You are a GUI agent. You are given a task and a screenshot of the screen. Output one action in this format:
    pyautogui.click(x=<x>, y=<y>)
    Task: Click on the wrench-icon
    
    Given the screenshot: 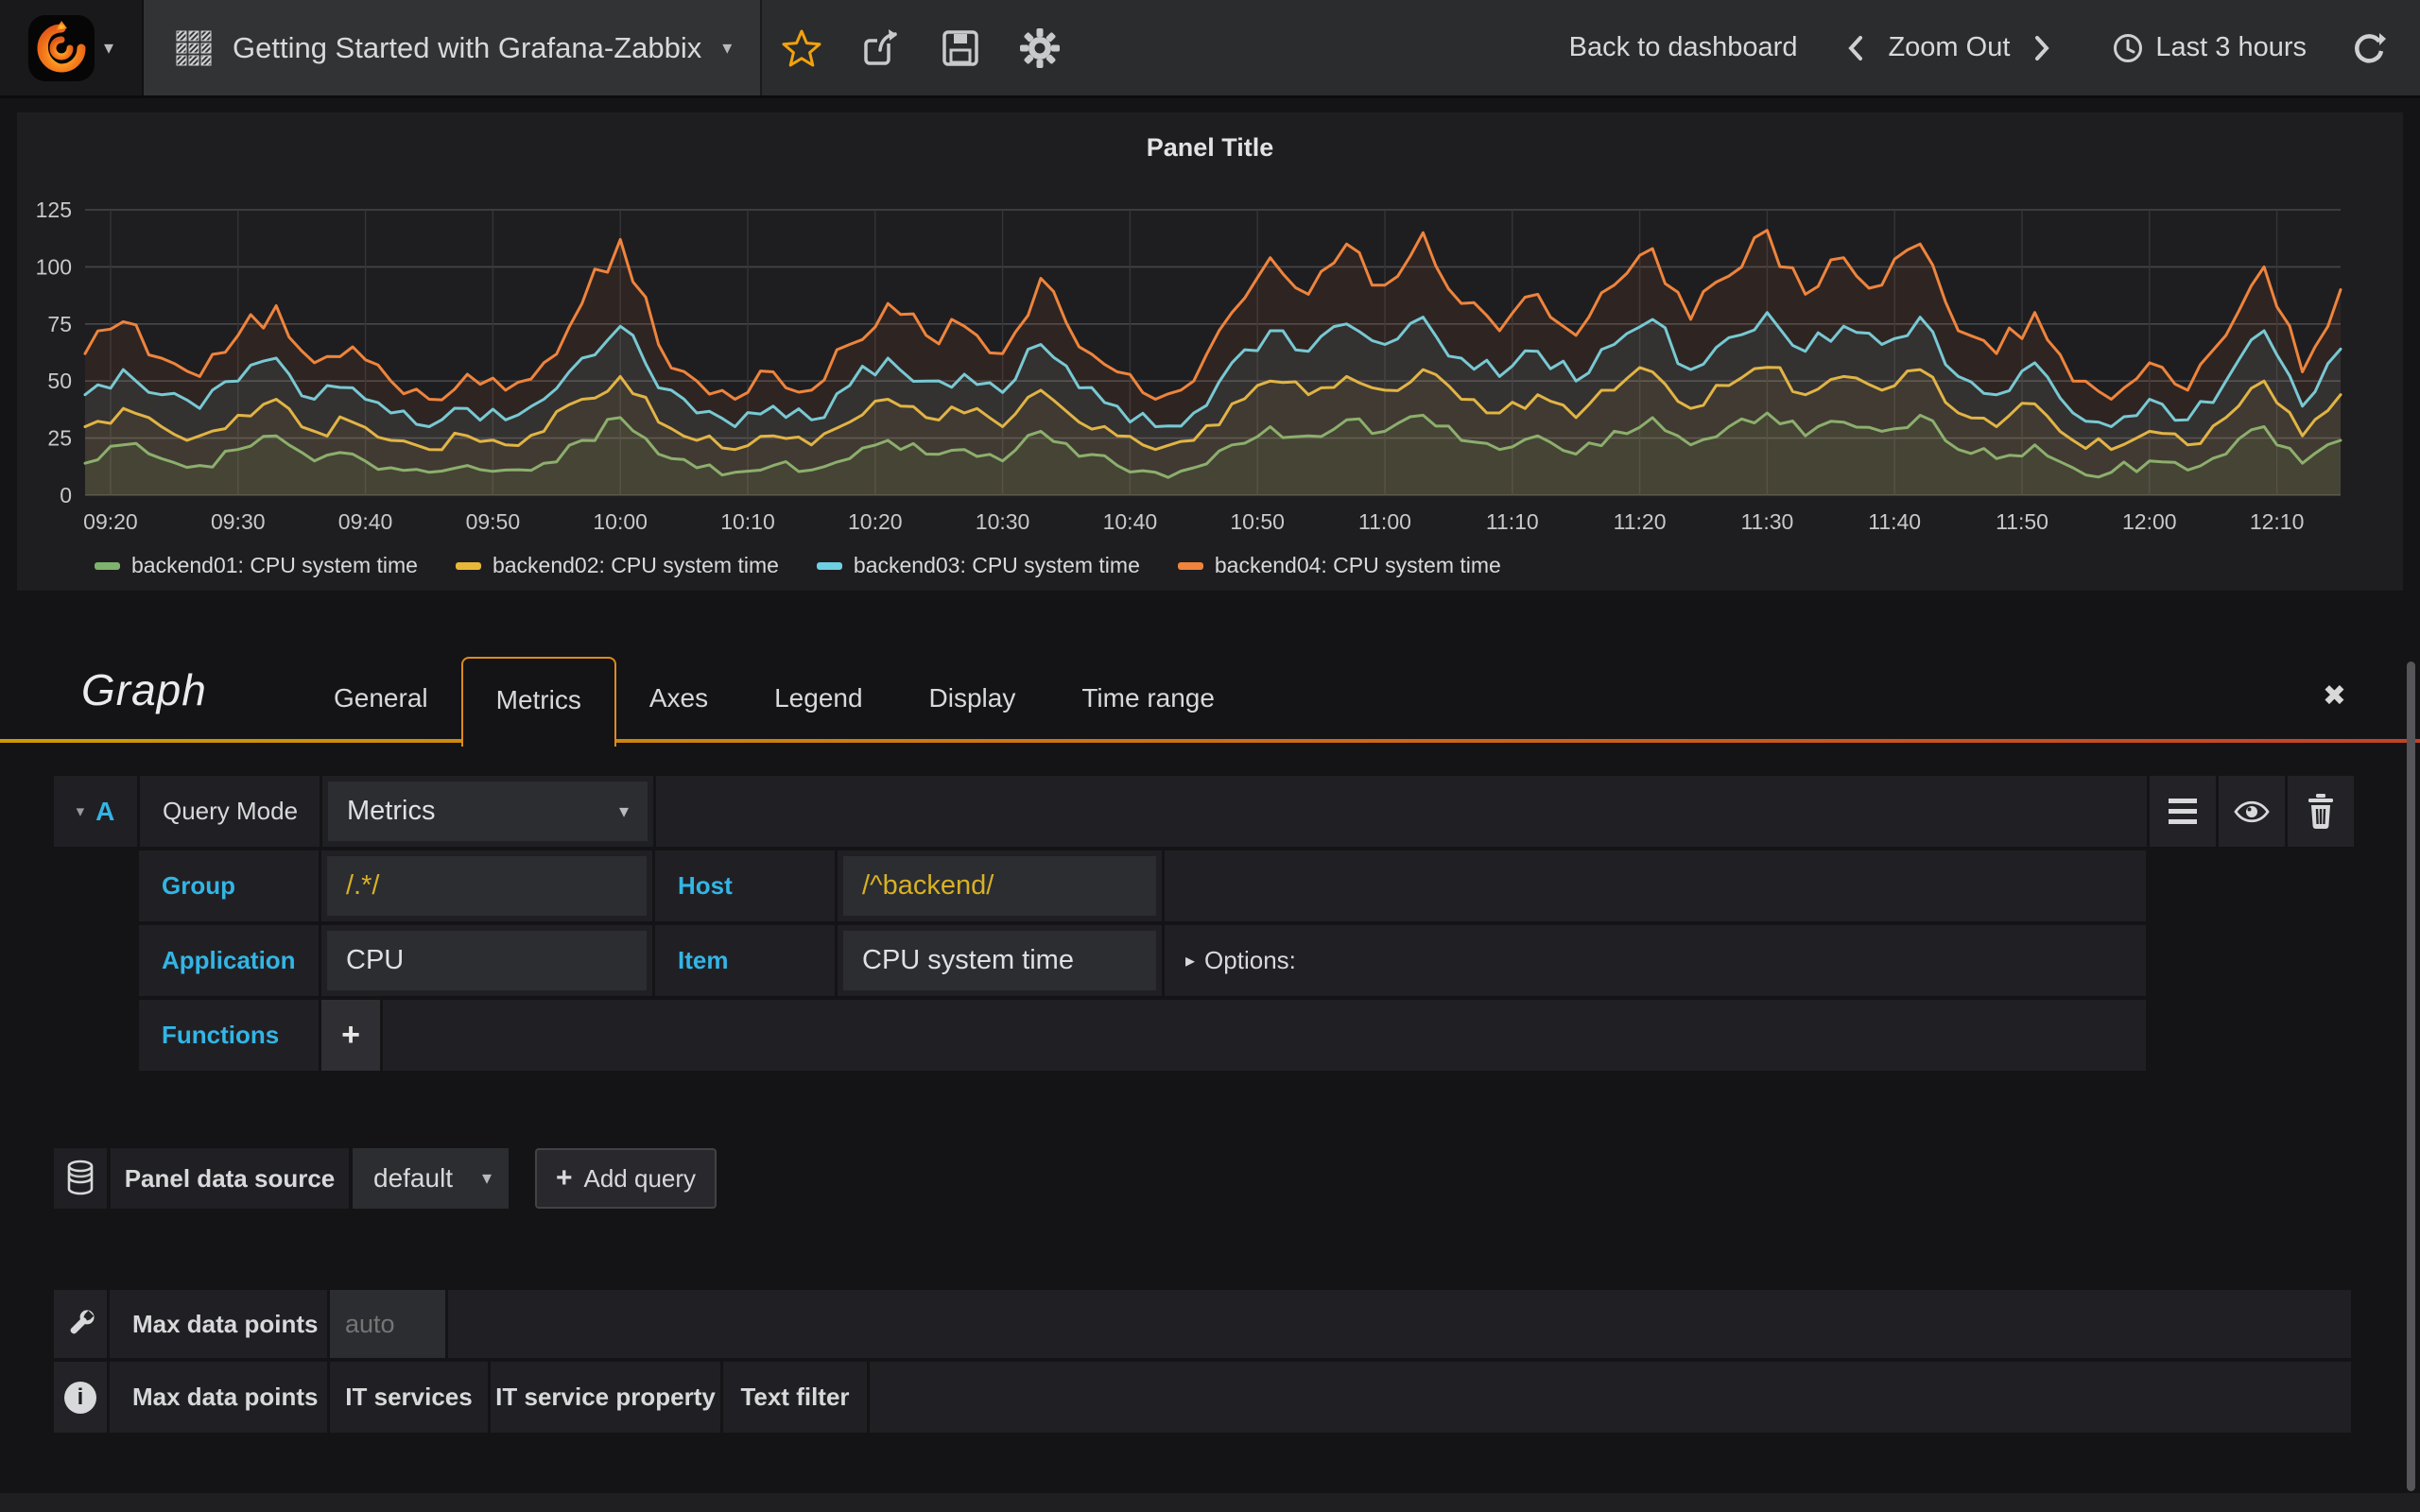 What is the action you would take?
    pyautogui.click(x=80, y=1324)
    